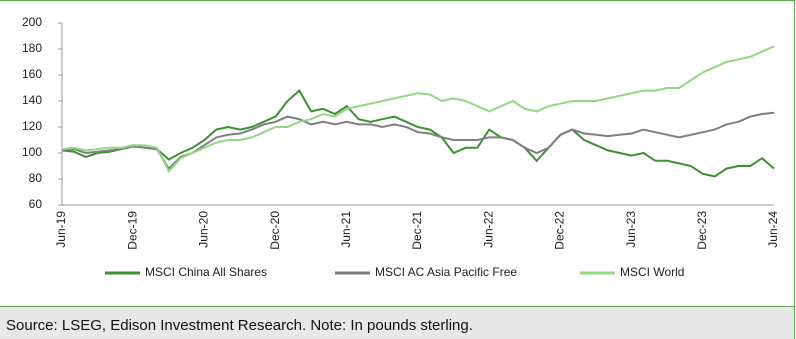  Describe the element at coordinates (36, 204) in the screenshot. I see `y-tick-label: 60` at that location.